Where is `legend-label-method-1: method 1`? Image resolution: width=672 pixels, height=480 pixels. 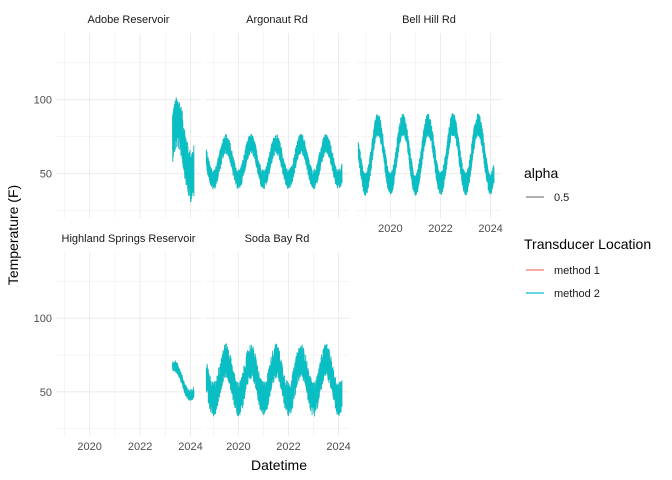 legend-label-method-1: method 1 is located at coordinates (577, 271).